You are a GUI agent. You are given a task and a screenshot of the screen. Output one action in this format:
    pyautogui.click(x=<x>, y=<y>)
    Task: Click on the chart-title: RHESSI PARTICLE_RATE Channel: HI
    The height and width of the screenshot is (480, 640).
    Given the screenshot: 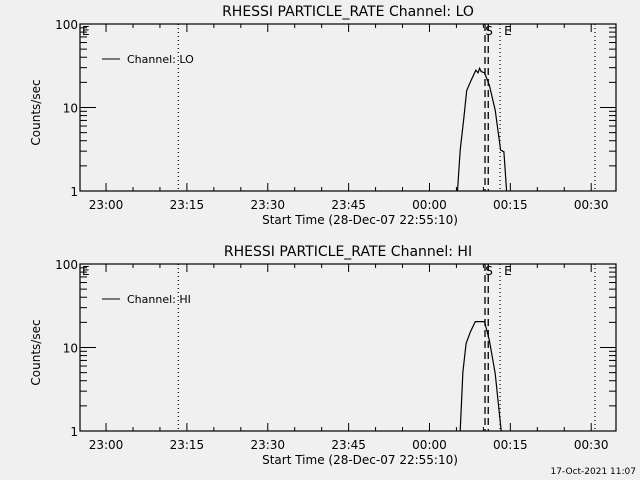 What is the action you would take?
    pyautogui.click(x=348, y=252)
    